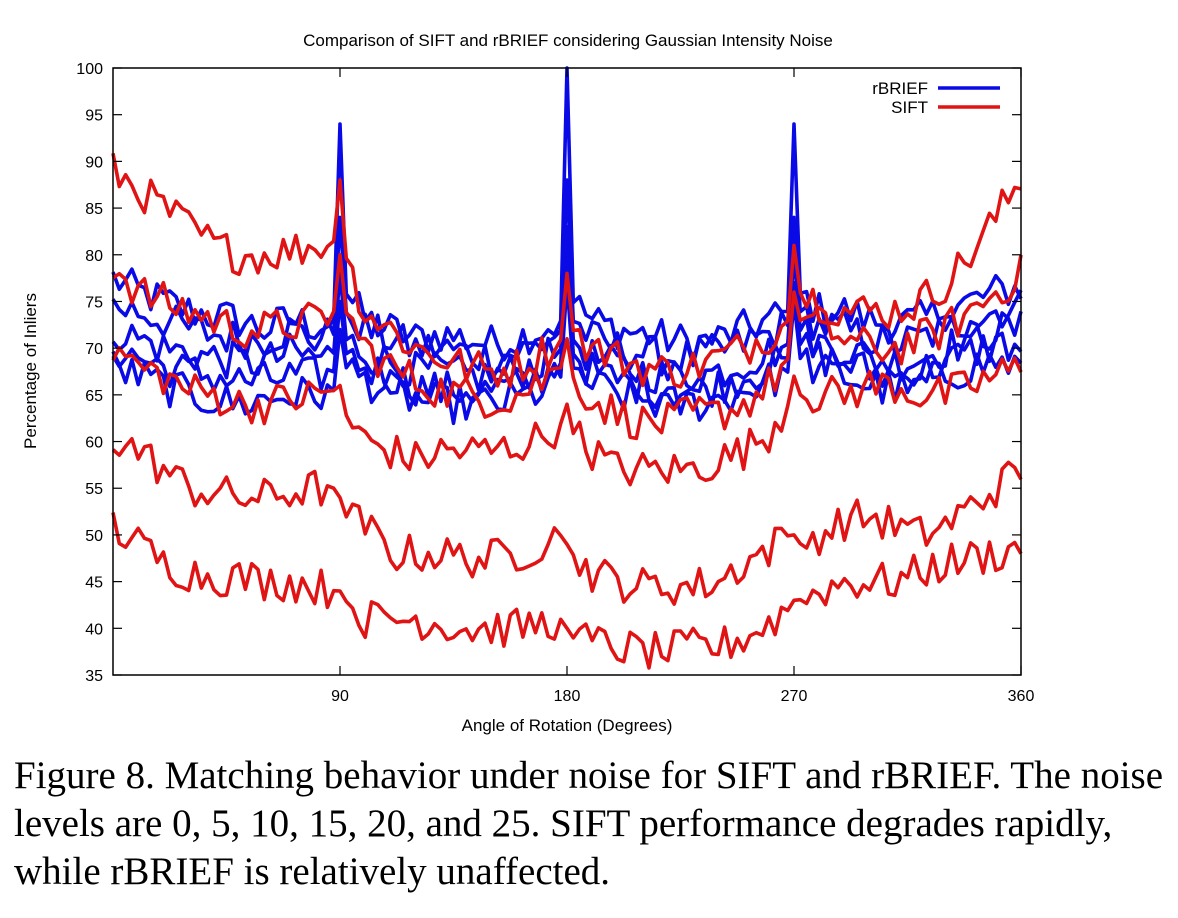  I want to click on y-tick-label: 95, so click(94, 116).